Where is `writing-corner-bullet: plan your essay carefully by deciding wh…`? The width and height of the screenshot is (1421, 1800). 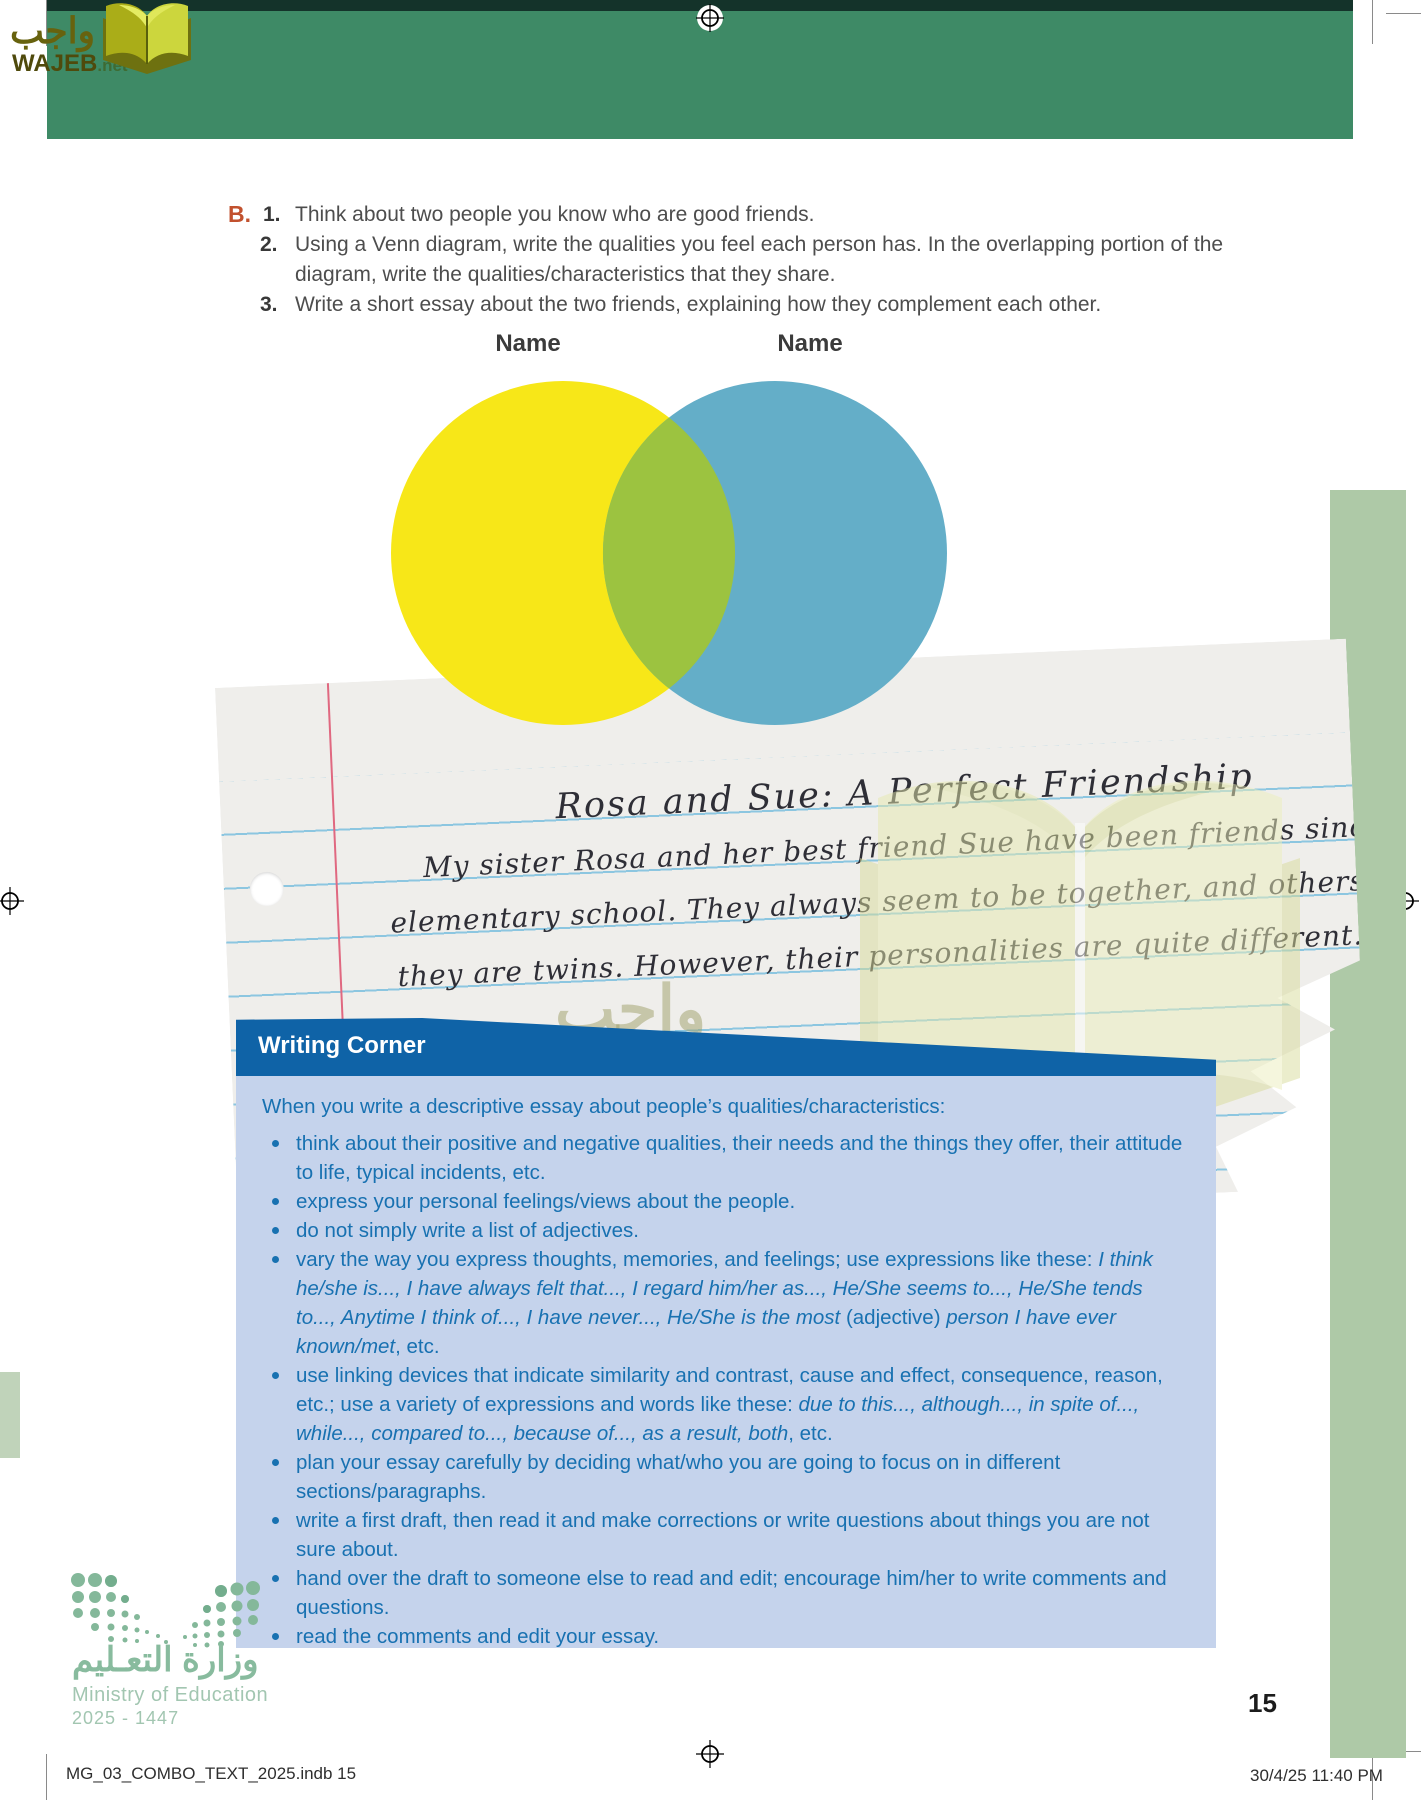 writing-corner-bullet: plan your essay carefully by deciding wh… is located at coordinates (724, 1477).